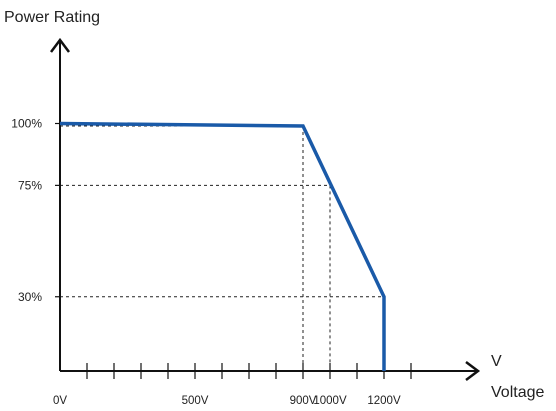 This screenshot has width=556, height=411. Describe the element at coordinates (473, 371) in the screenshot. I see `x-axis-arrow` at that location.